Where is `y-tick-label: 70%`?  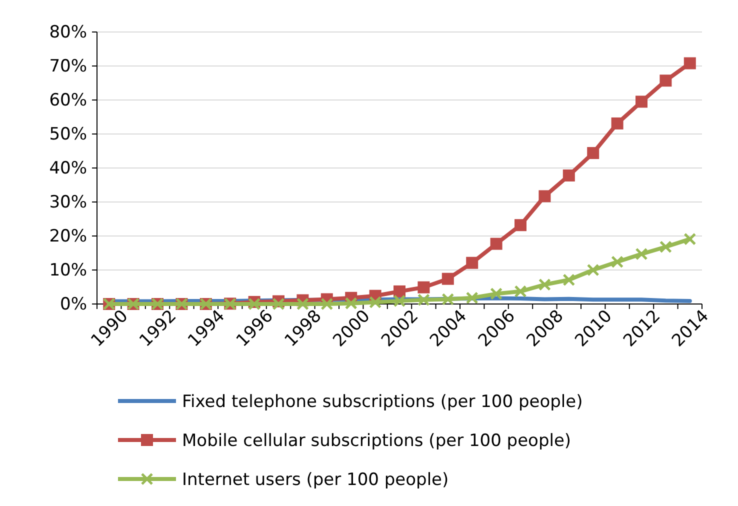 y-tick-label: 70% is located at coordinates (68, 66).